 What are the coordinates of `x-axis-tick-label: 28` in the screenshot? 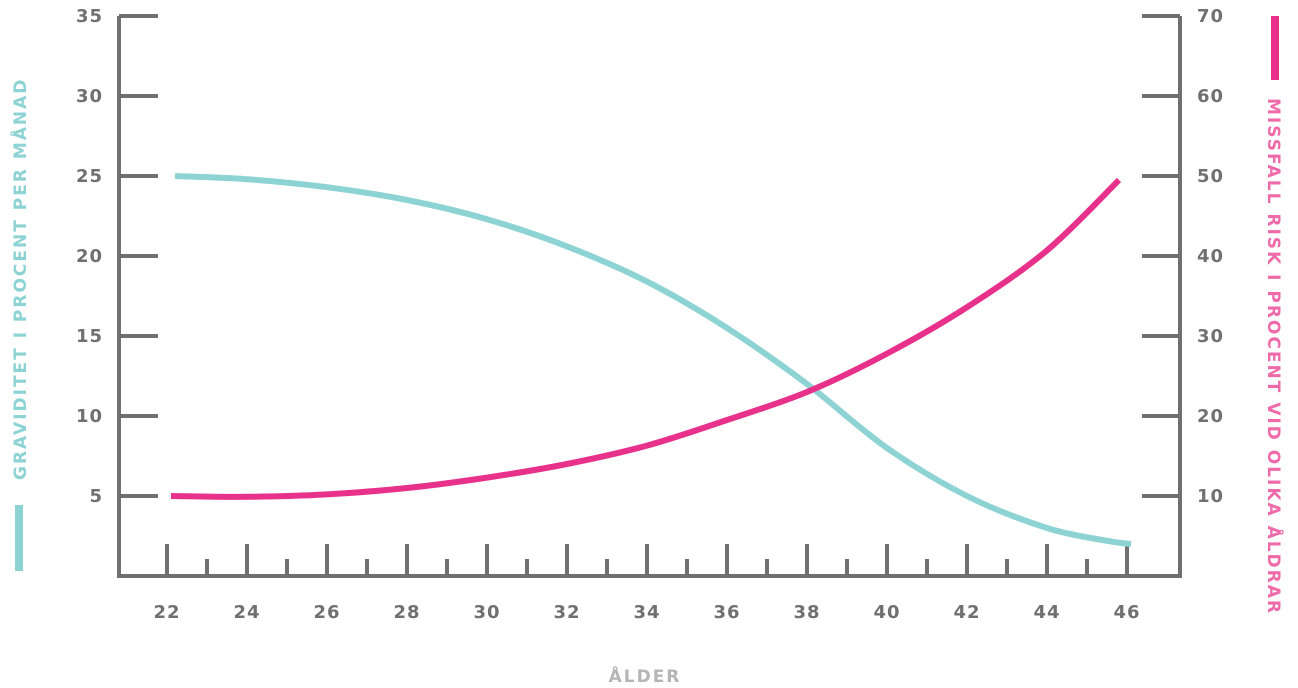 It's located at (406, 612).